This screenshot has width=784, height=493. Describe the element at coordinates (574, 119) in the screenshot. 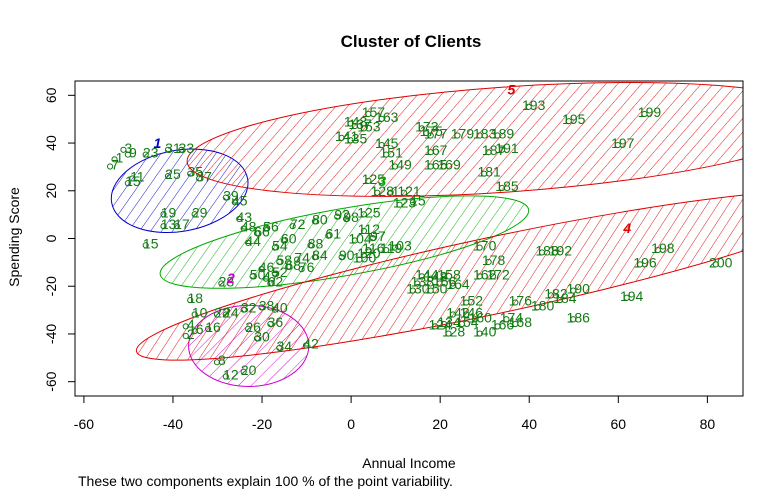

I see `data-point: 195` at that location.